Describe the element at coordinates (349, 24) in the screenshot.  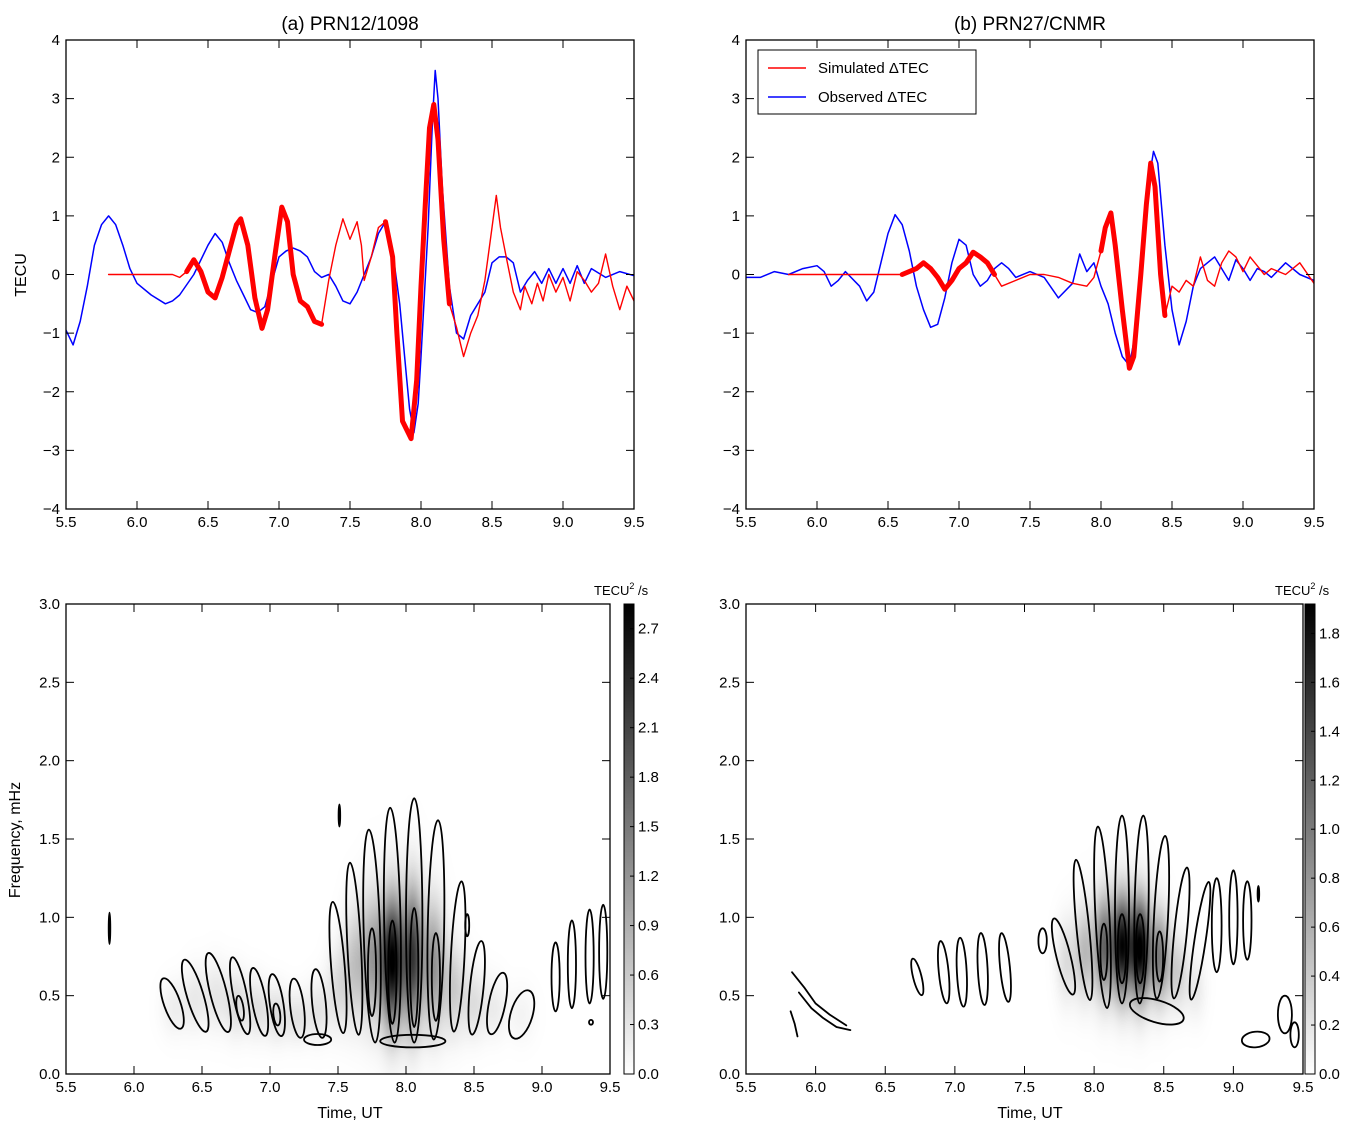
I see `panel-a-title: (a) PRN12/1098` at that location.